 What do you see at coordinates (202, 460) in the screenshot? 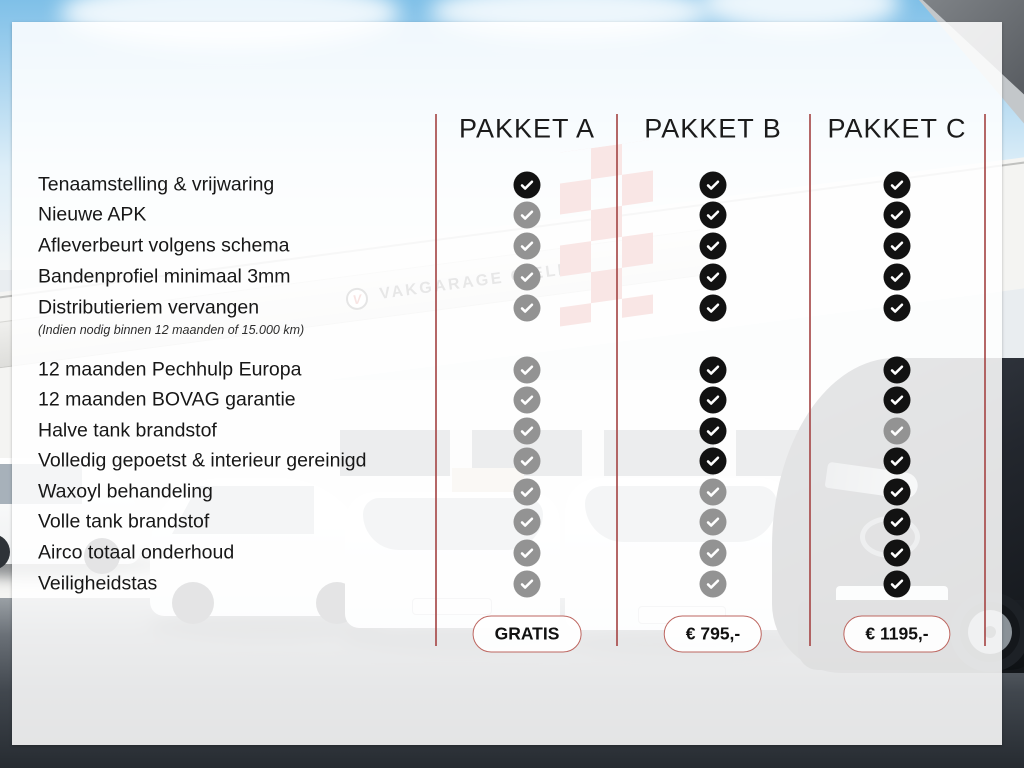
I see `feature-label: Volledig gepoetst & interieur gereinigd` at bounding box center [202, 460].